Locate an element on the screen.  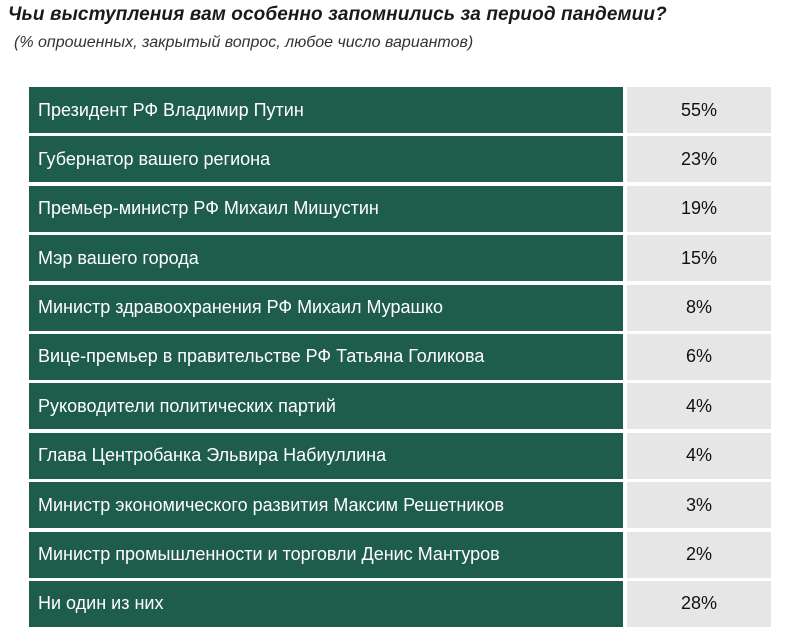
row-label: Глава Центробанка Эльвира Набиуллина is located at coordinates (326, 456).